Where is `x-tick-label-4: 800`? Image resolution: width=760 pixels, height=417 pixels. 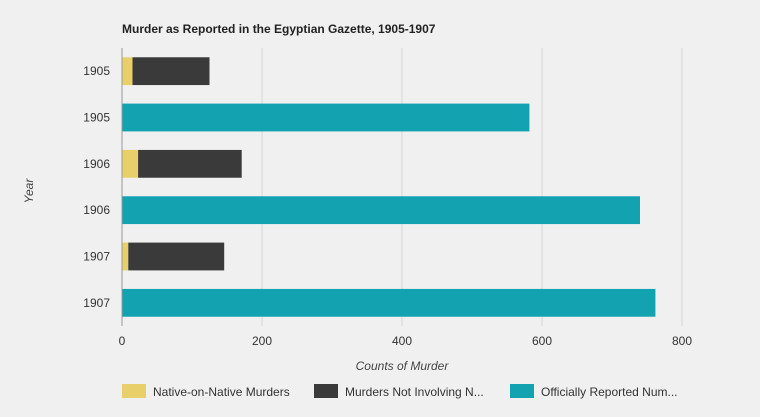
x-tick-label-4: 800 is located at coordinates (682, 341).